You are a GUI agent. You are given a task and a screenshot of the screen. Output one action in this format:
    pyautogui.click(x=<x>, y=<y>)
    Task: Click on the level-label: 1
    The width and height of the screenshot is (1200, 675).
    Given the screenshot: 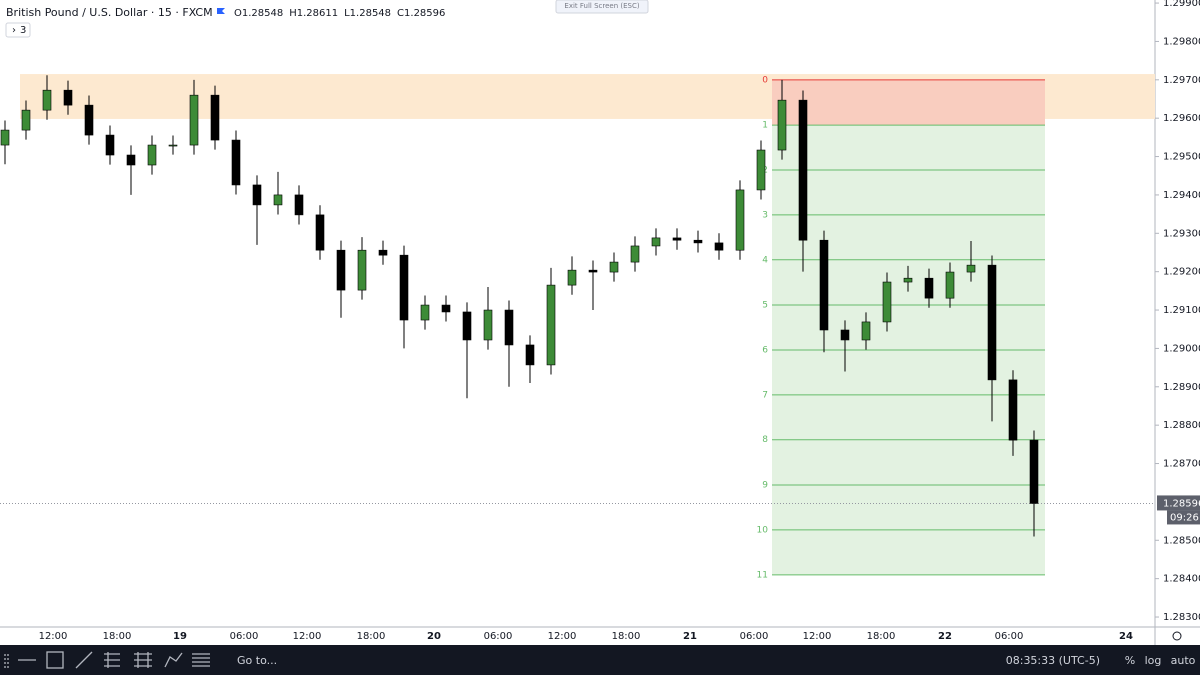 What is the action you would take?
    pyautogui.click(x=765, y=126)
    